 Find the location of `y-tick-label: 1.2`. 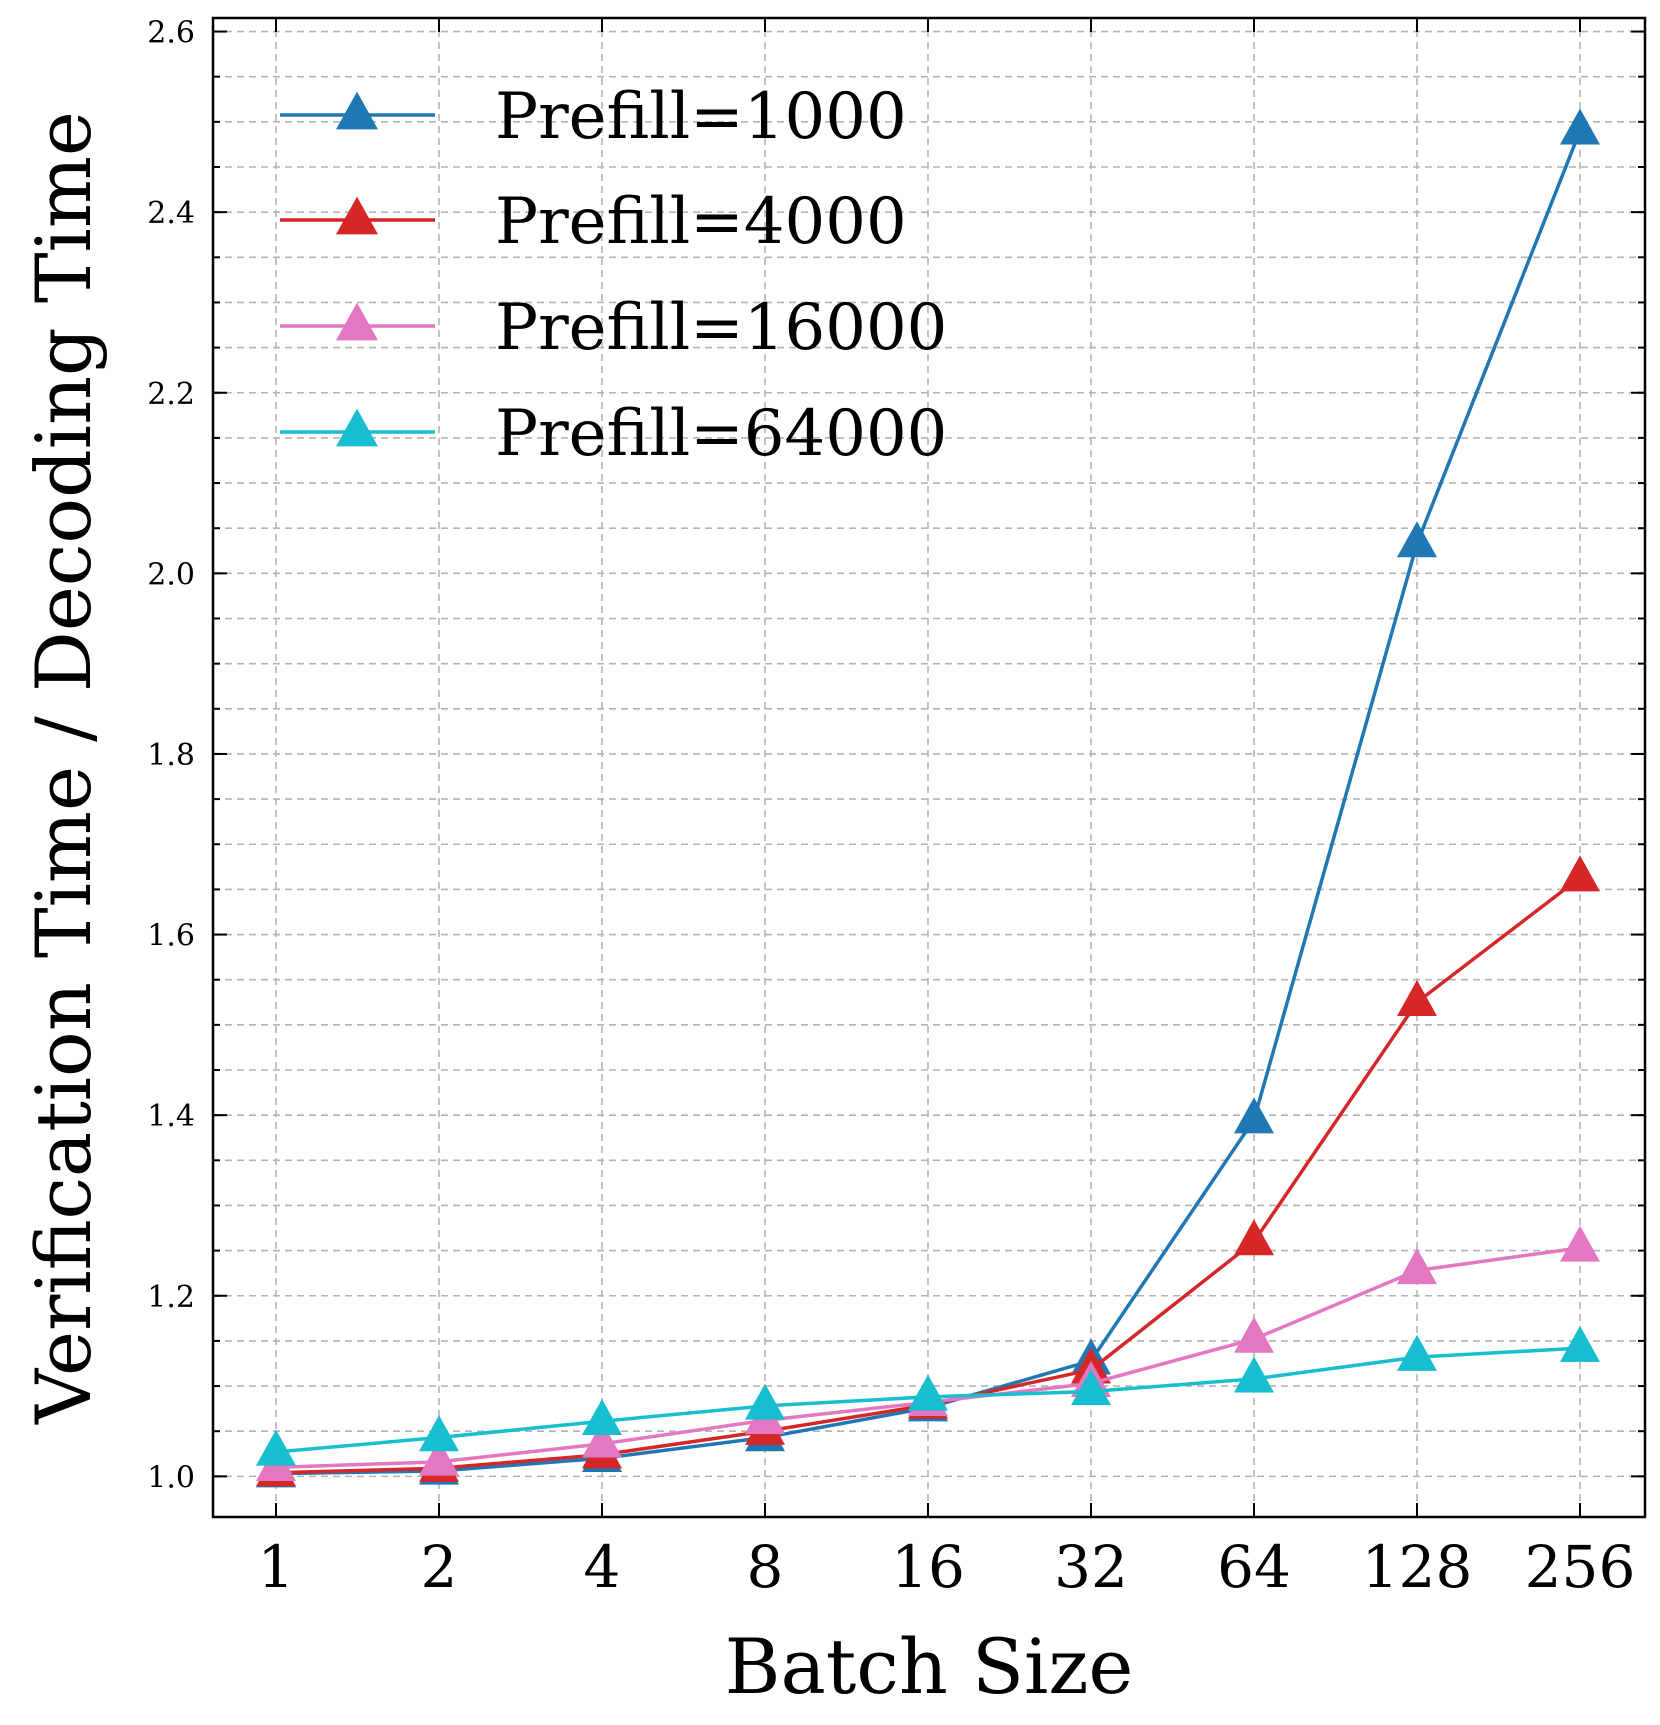

y-tick-label: 1.2 is located at coordinates (171, 1297).